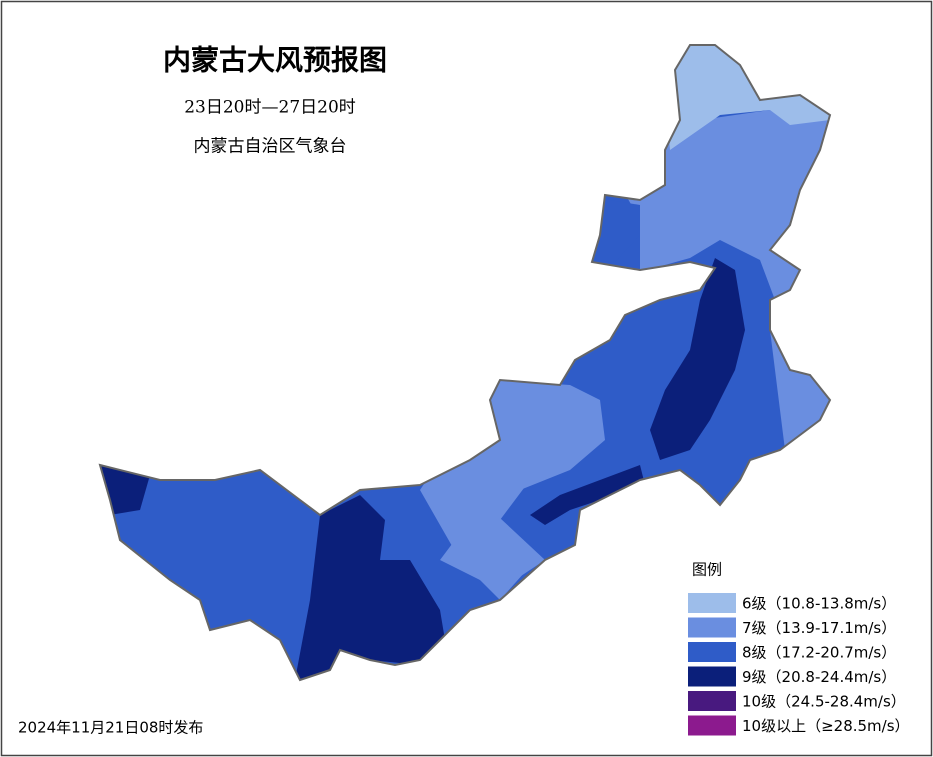 The width and height of the screenshot is (933, 757). I want to click on legend-label: 8级（17.2-20.7m/s）, so click(819, 653).